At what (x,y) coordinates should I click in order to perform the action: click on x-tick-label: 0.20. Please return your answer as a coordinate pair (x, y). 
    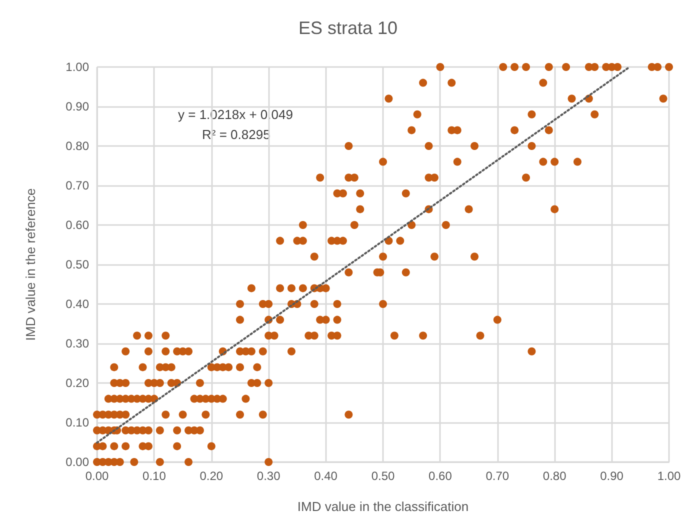
    Looking at the image, I should click on (212, 476).